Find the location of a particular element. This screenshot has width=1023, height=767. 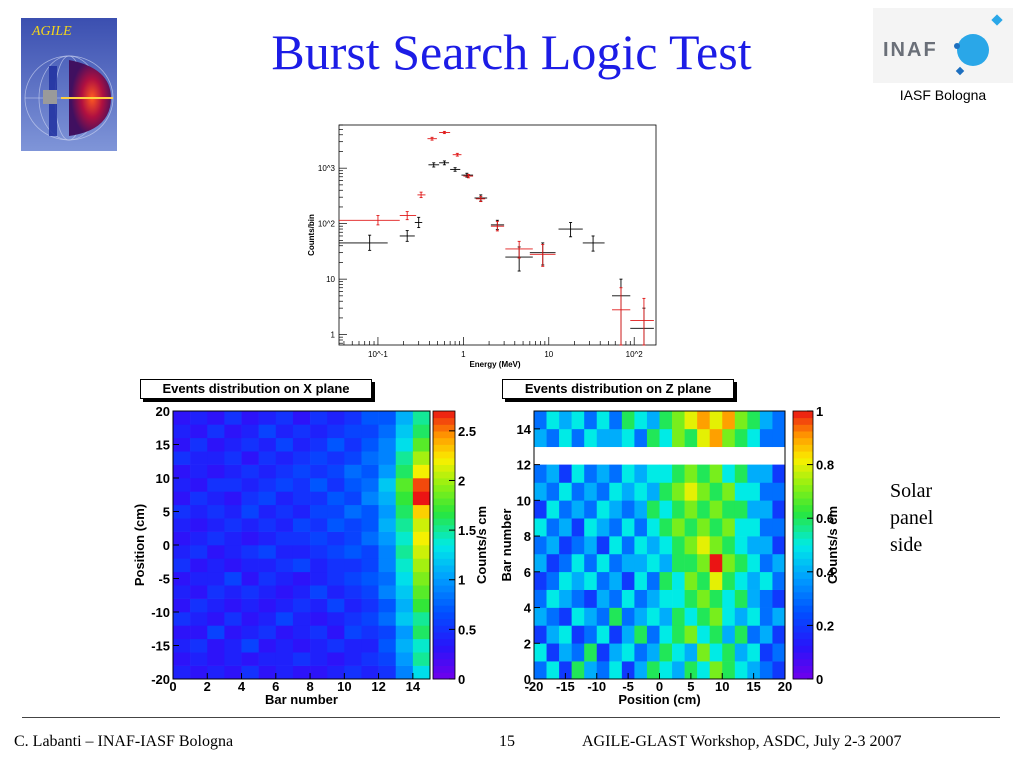

colorbar-tick-label: 0.5 is located at coordinates (467, 629).